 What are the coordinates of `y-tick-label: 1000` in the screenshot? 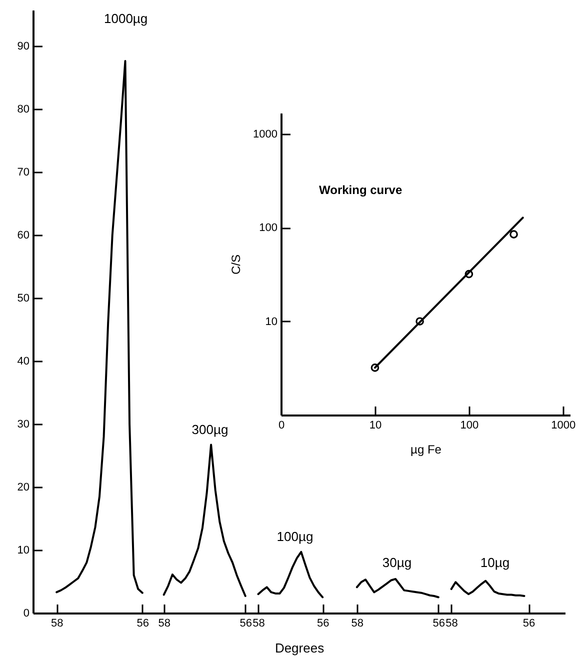 It's located at (265, 134).